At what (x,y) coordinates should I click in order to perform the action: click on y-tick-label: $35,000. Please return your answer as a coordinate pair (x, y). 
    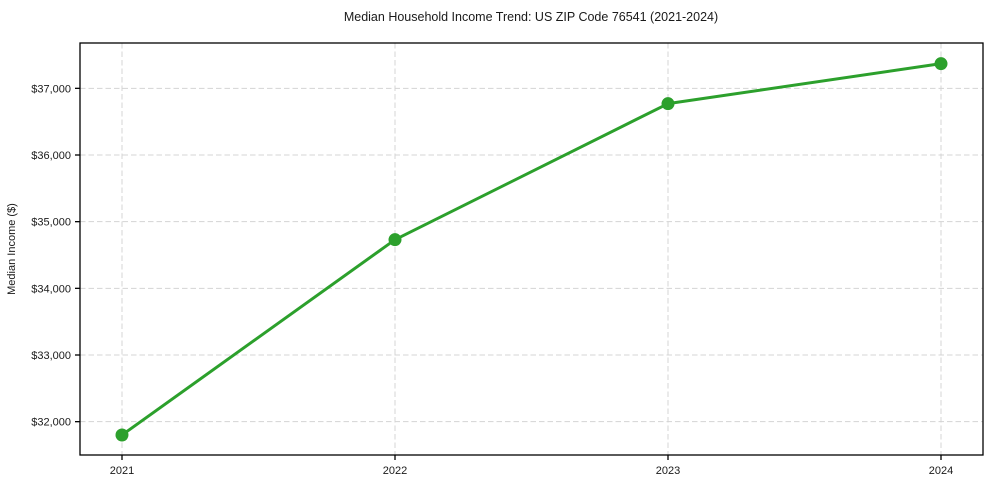
    Looking at the image, I should click on (51, 223).